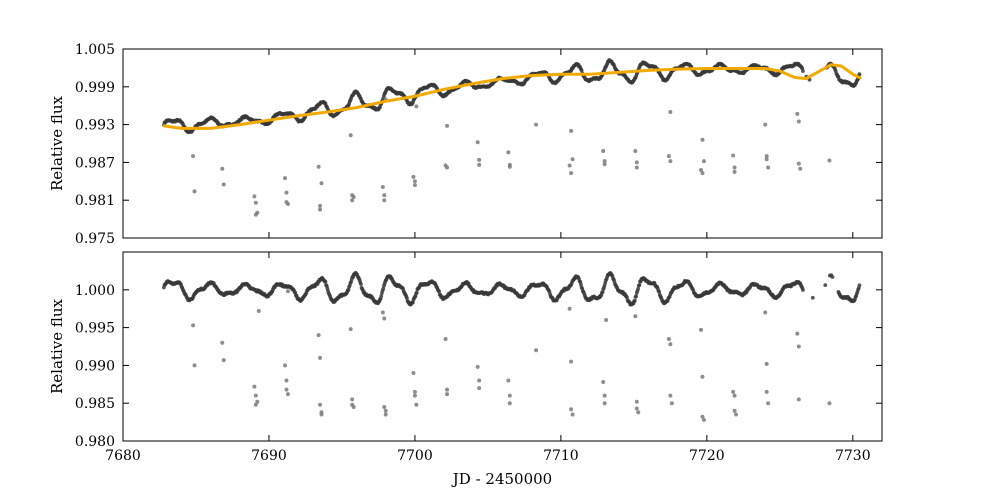 This screenshot has width=981, height=491. What do you see at coordinates (95, 126) in the screenshot?
I see `y-tick-label: 0.993` at bounding box center [95, 126].